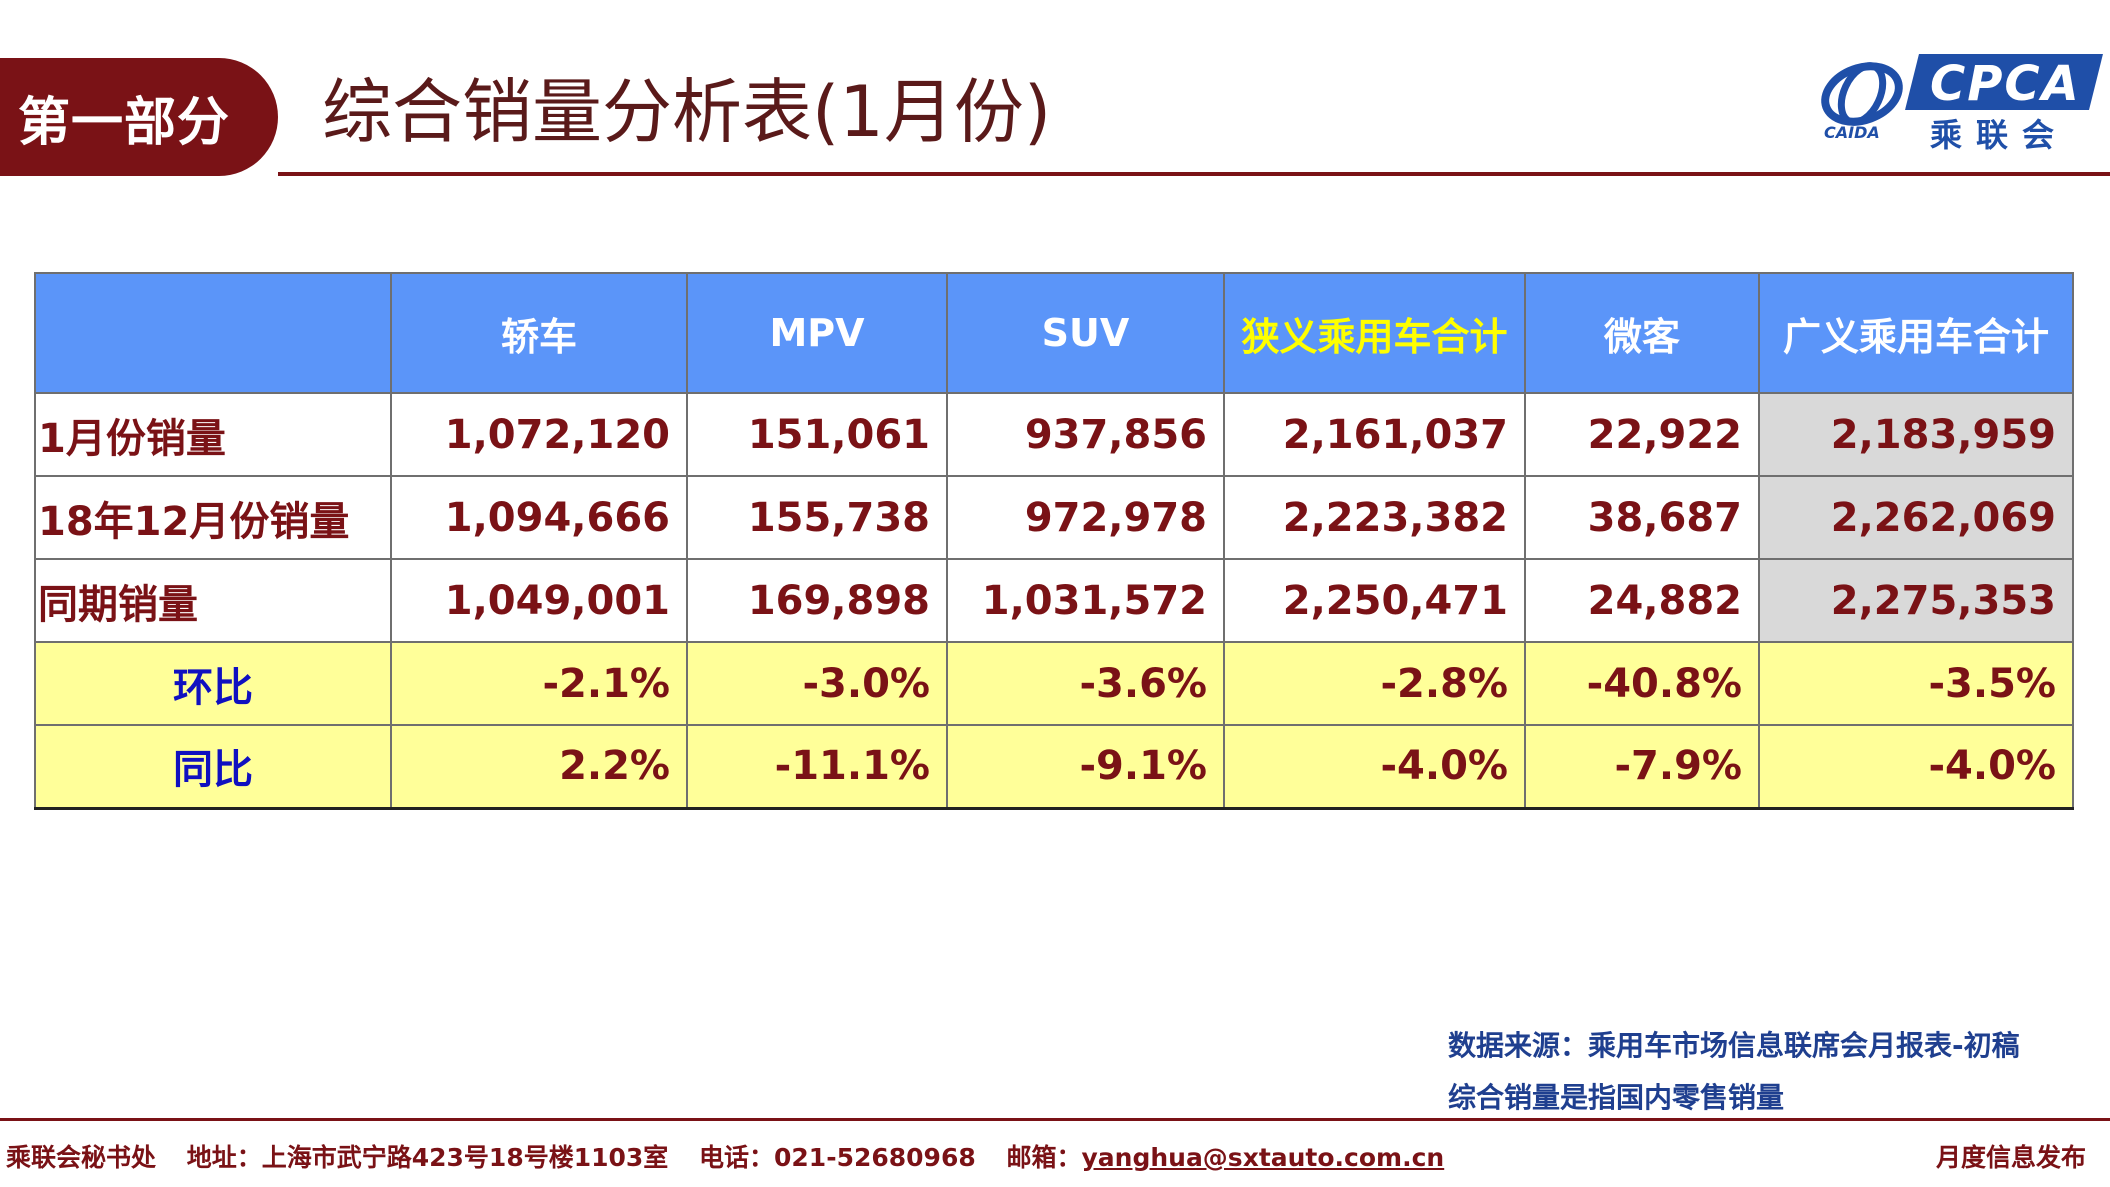  I want to click on table-cell: 2,250,471, so click(1374, 600).